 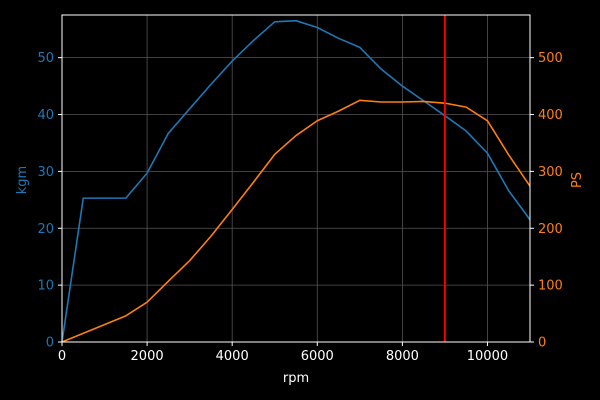 I want to click on y-left-tick-label: 20, so click(x=45, y=229).